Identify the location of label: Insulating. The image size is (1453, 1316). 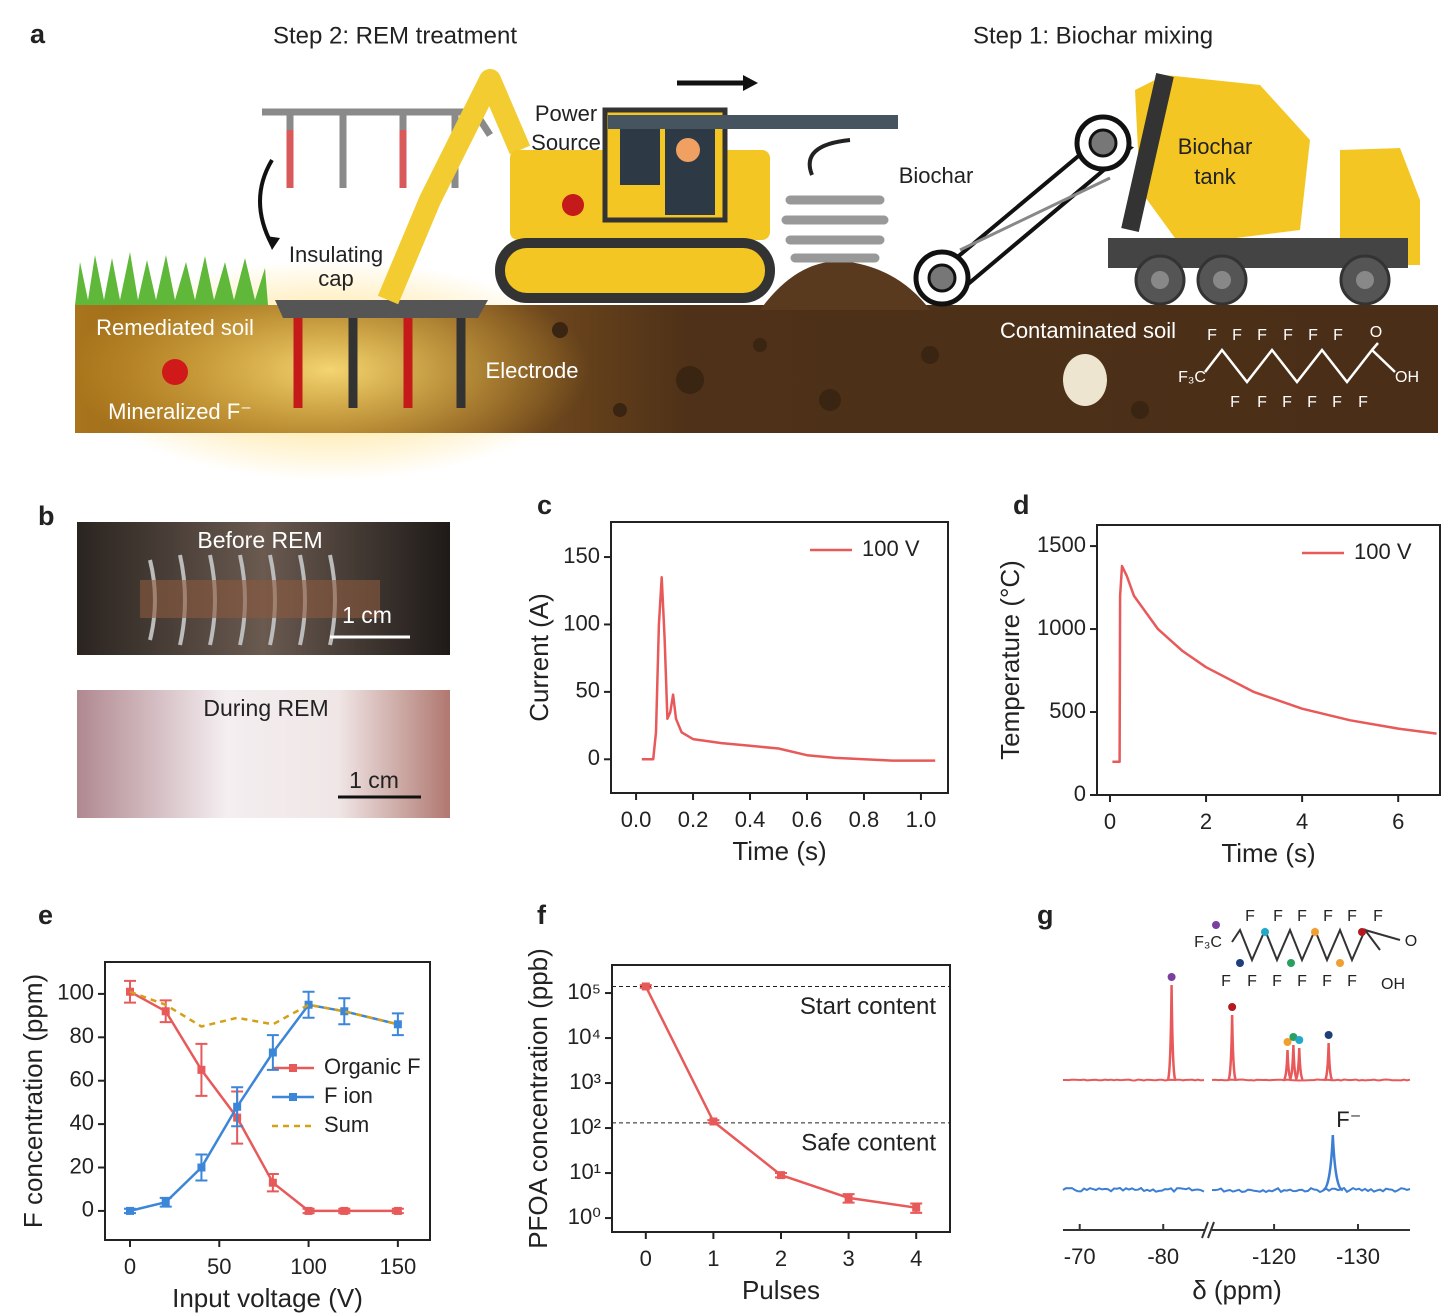
(336, 254).